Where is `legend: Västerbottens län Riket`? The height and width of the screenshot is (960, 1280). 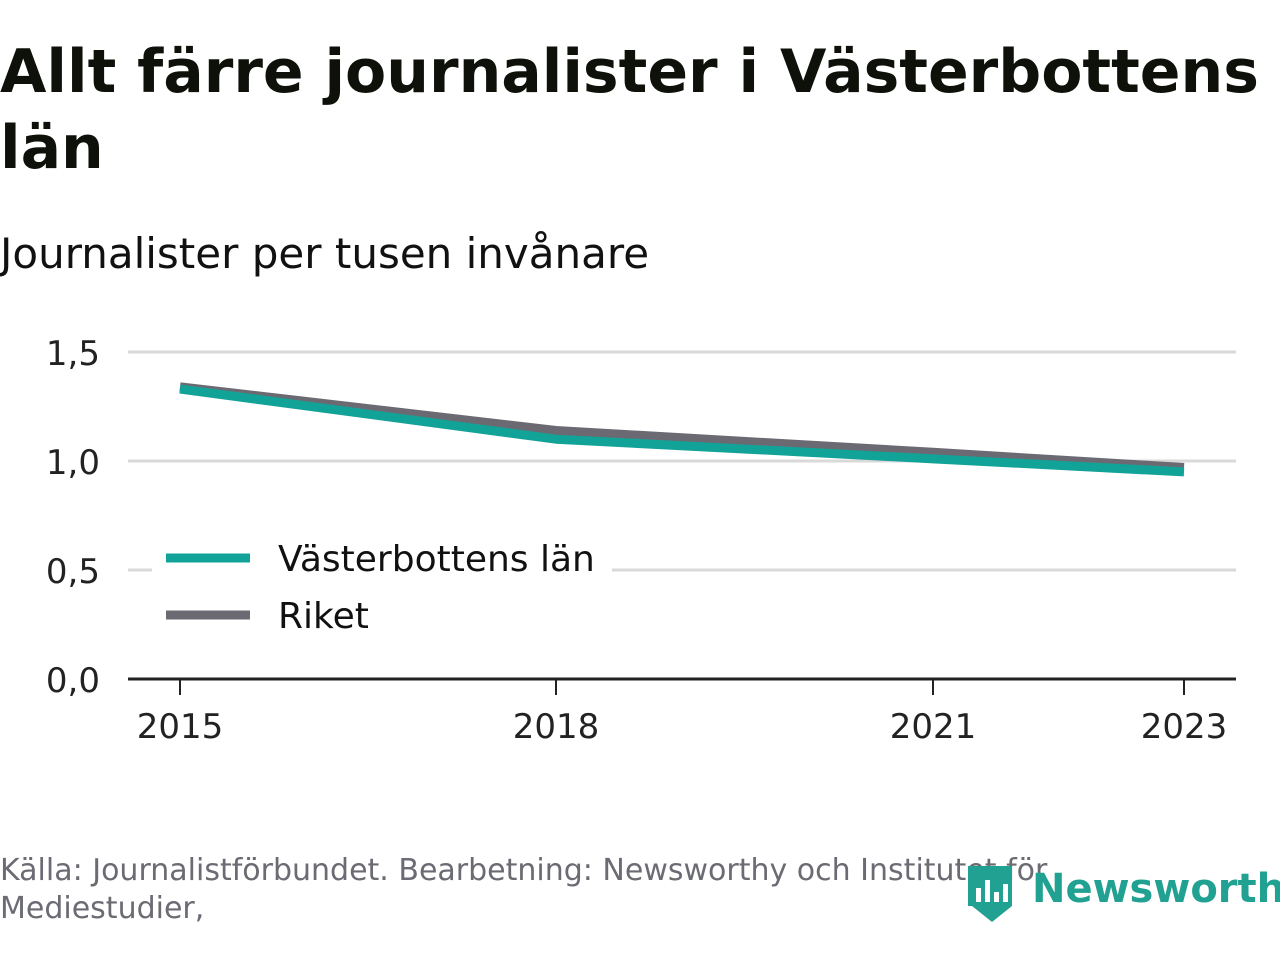
legend: Västerbottens län Riket is located at coordinates (382, 589).